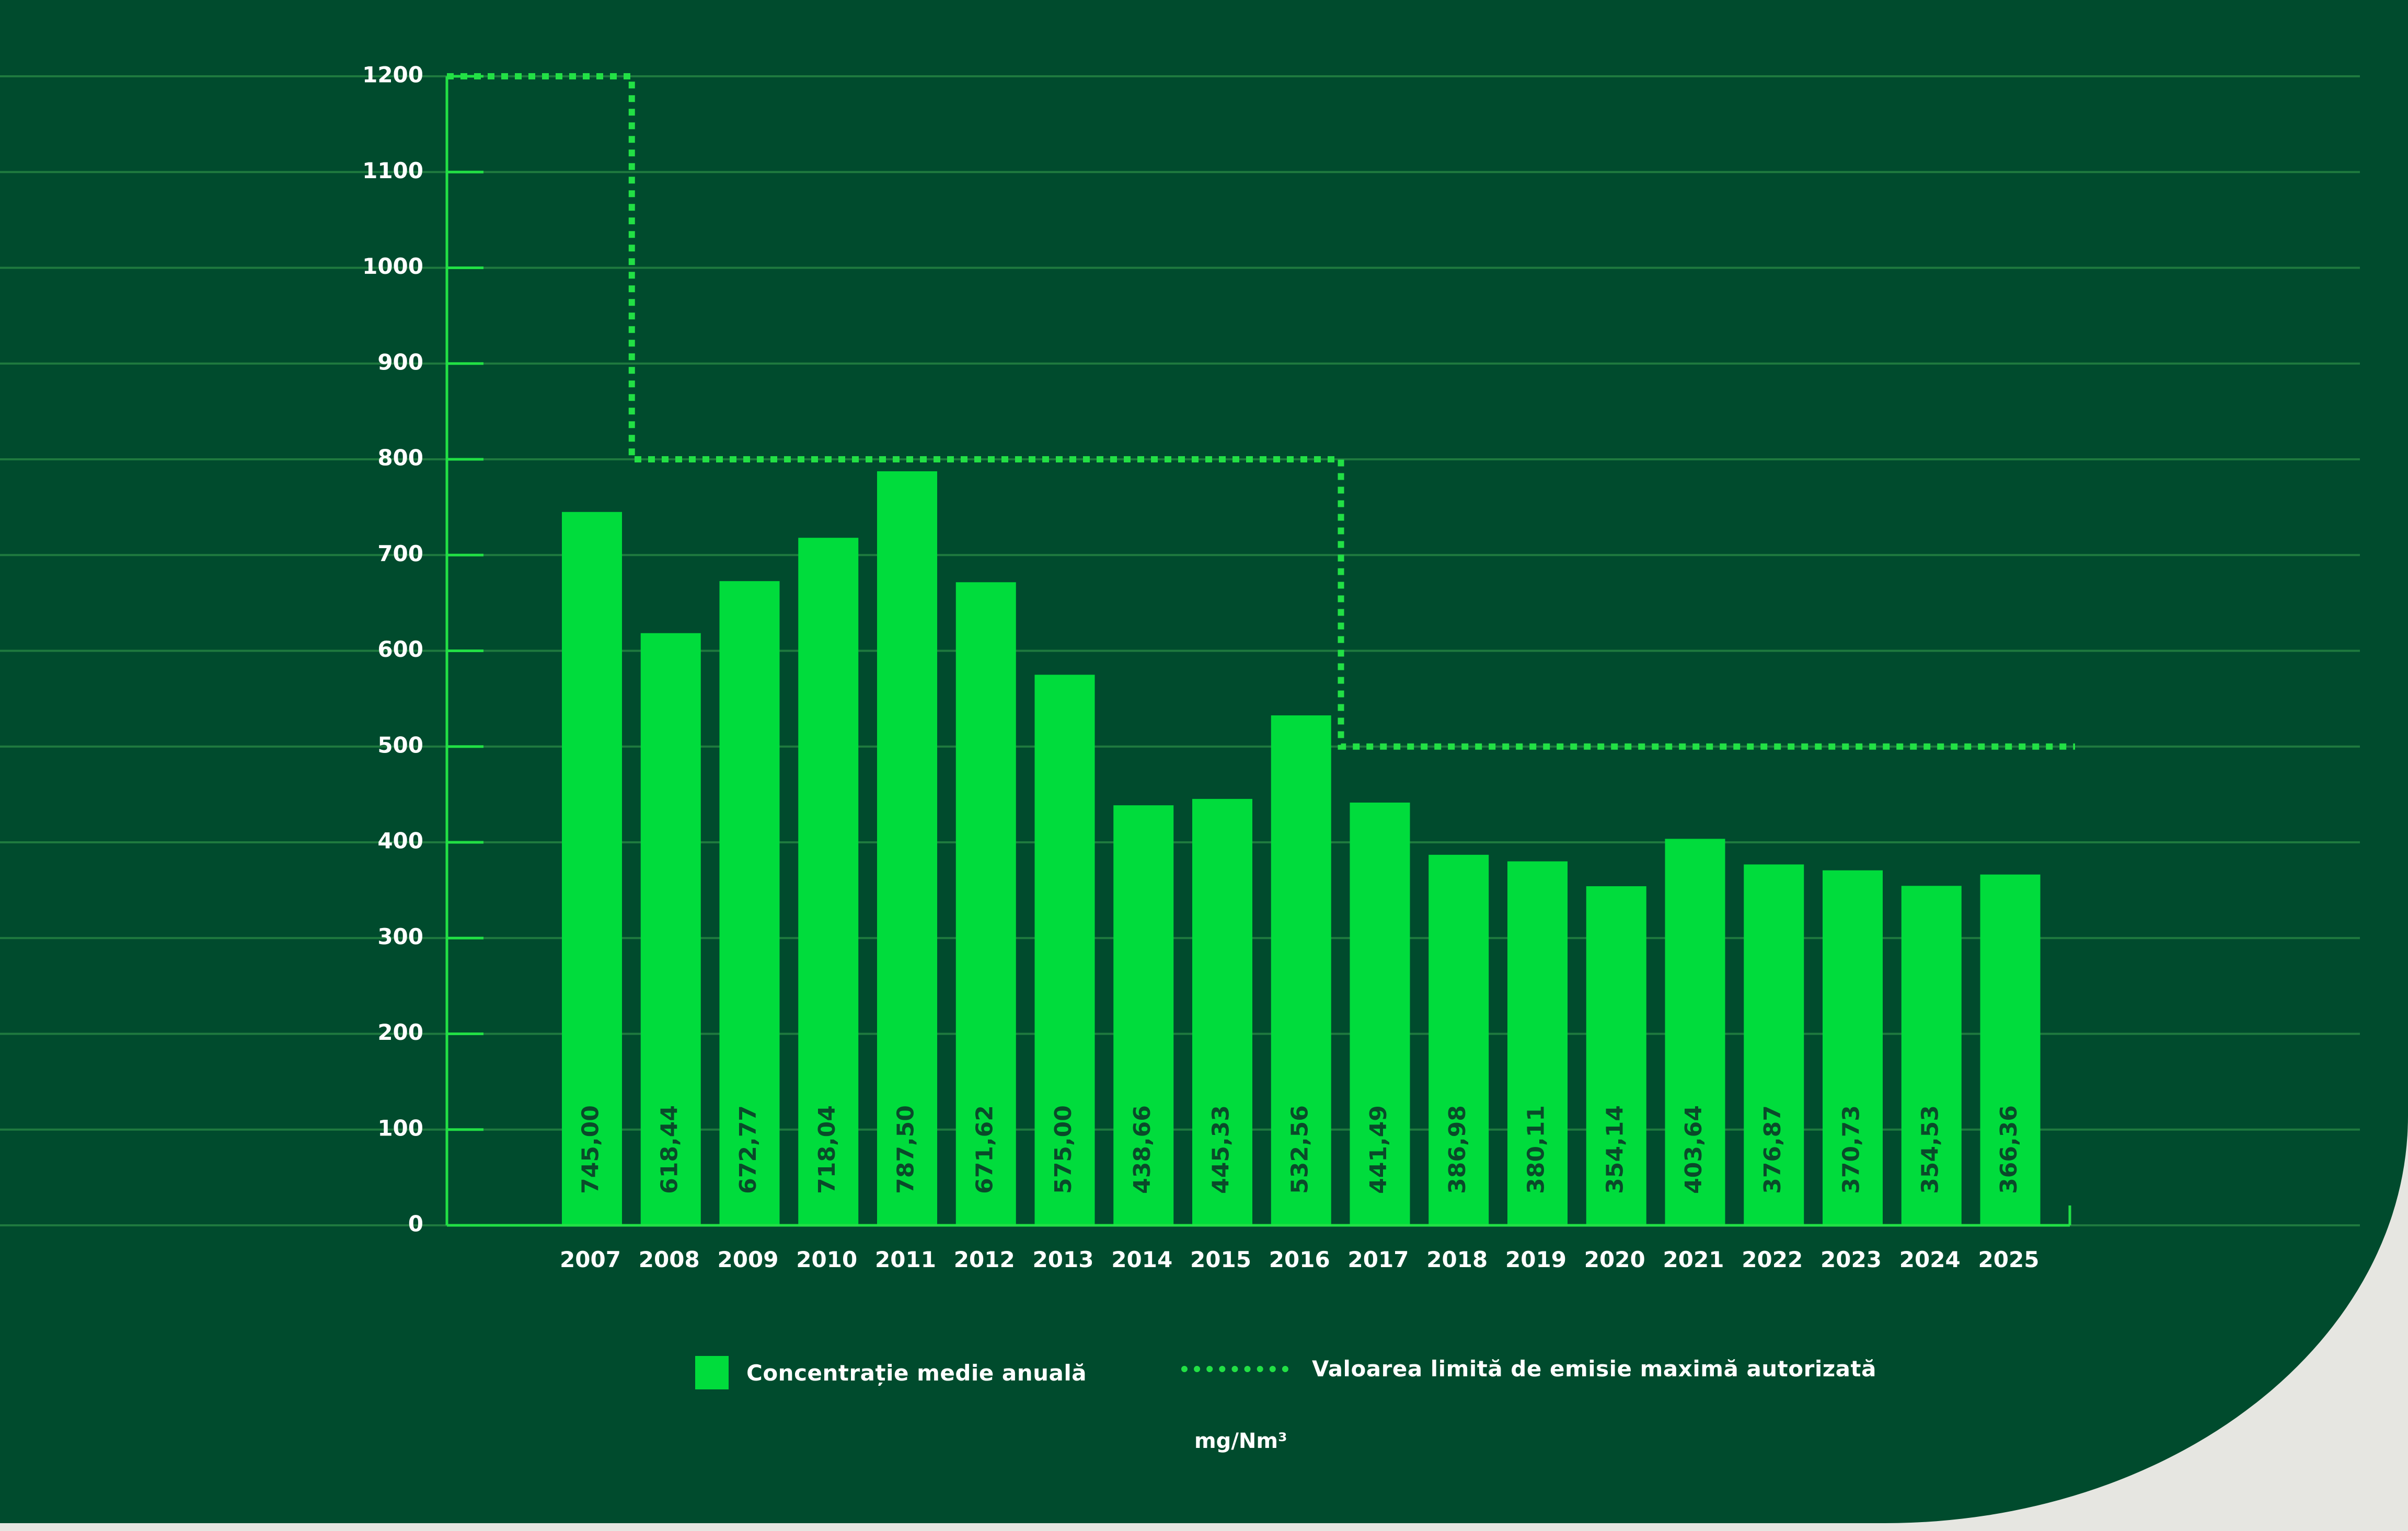 This screenshot has height=1531, width=2408. I want to click on legend-item-bars: Concentrație medie anuală, so click(891, 1372).